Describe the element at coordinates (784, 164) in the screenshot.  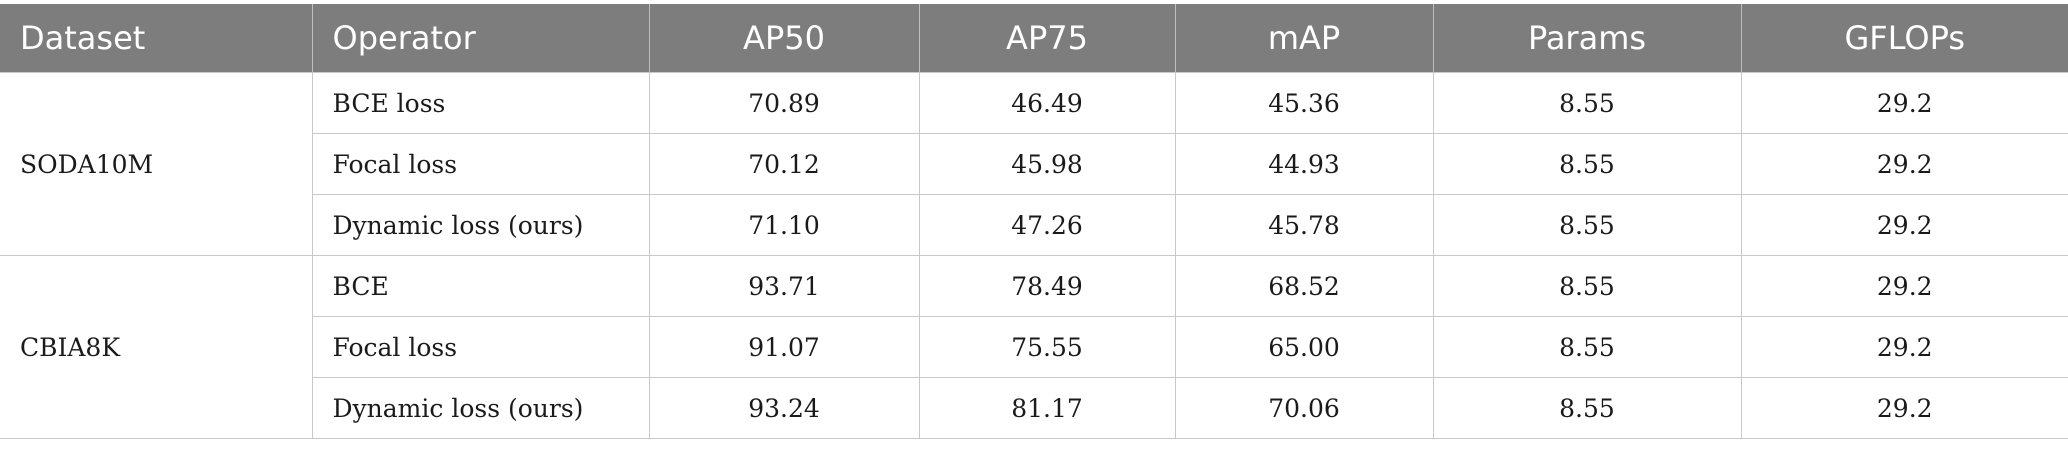
I see `ap50-cell: 70.12` at that location.